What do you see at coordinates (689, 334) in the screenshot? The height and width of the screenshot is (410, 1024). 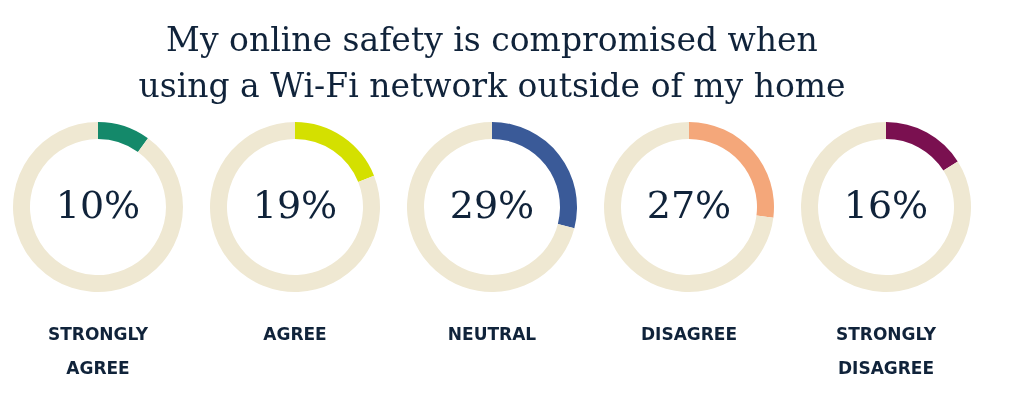 I see `text: DISAGREE` at bounding box center [689, 334].